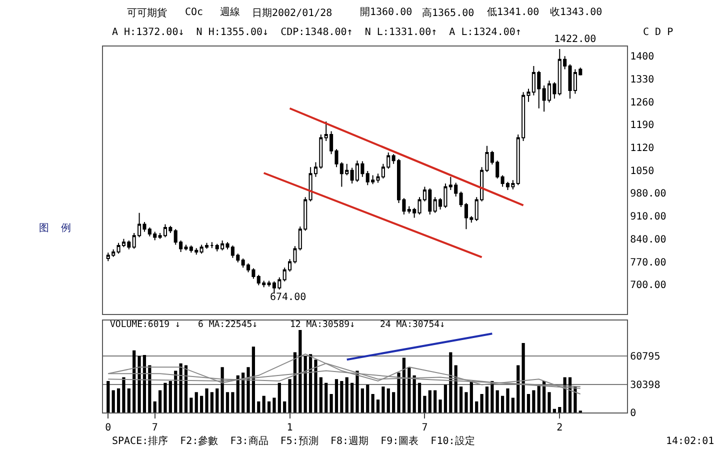  I want to click on y-tick-label: 1050, so click(642, 171).